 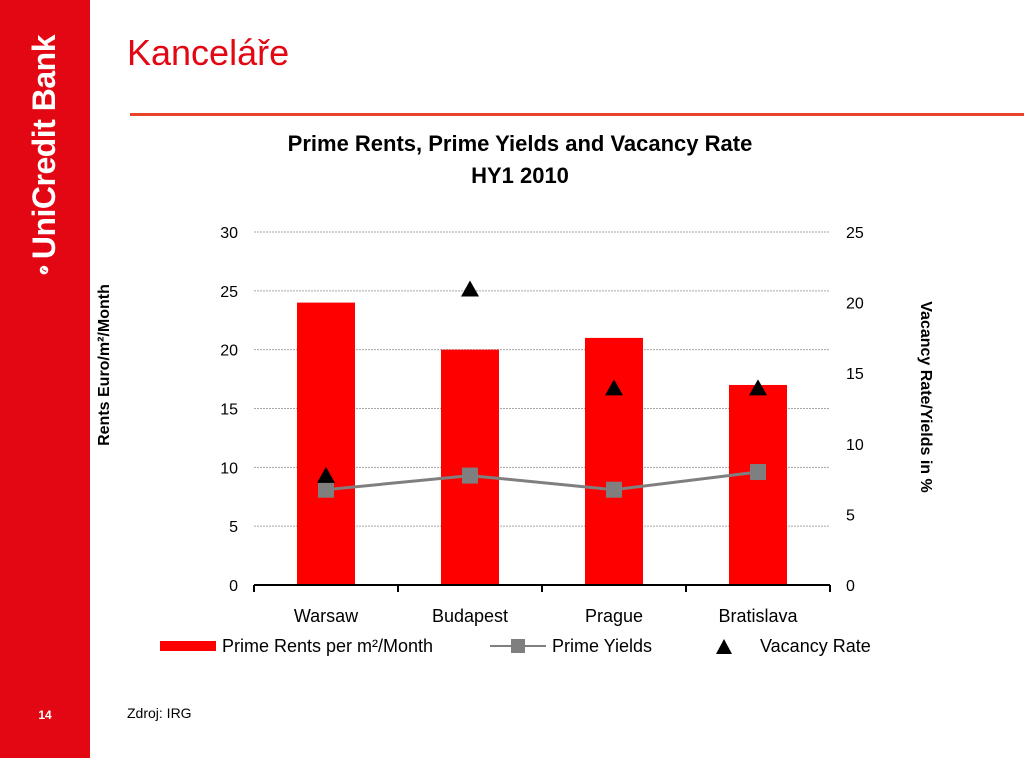 What do you see at coordinates (229, 468) in the screenshot?
I see `y-left-tick-label-2: 10` at bounding box center [229, 468].